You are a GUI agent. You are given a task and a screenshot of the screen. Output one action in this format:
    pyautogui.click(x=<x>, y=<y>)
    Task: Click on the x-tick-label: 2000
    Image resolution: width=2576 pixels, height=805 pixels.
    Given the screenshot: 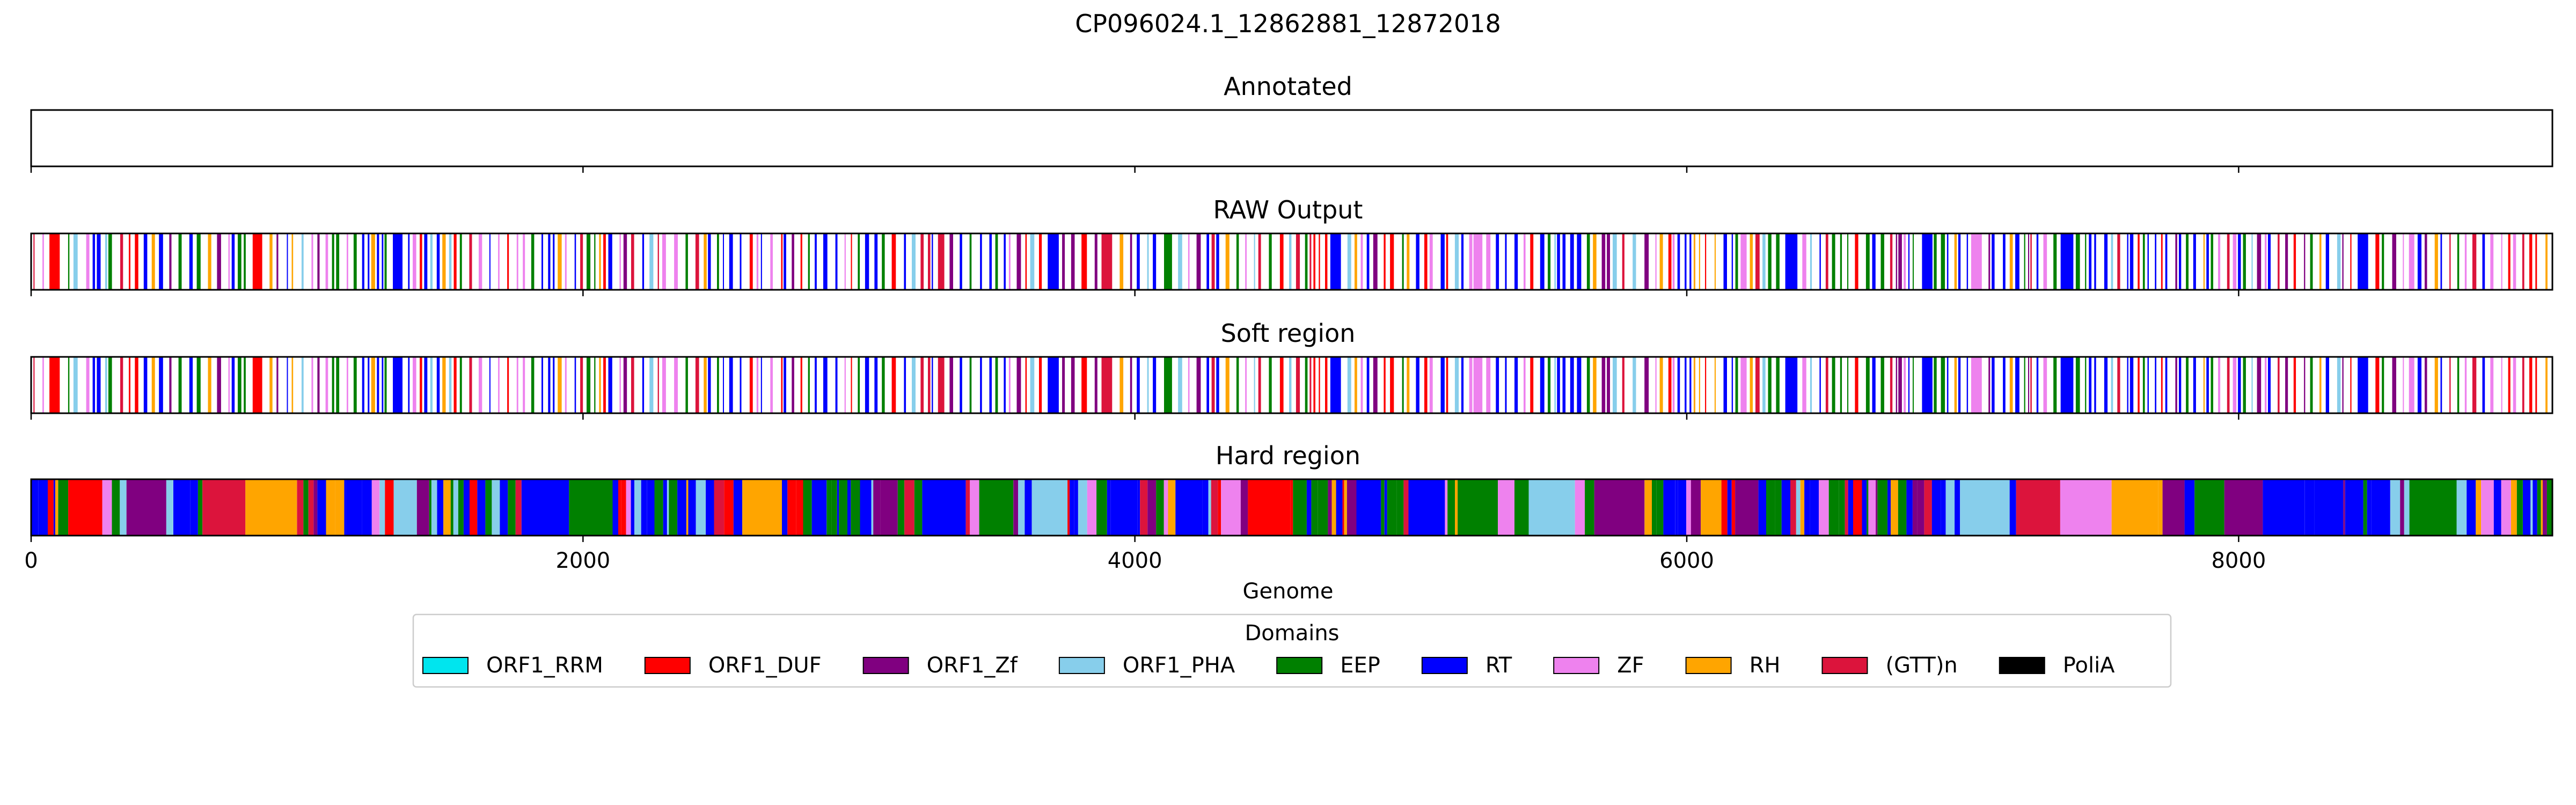 What is the action you would take?
    pyautogui.click(x=582, y=560)
    